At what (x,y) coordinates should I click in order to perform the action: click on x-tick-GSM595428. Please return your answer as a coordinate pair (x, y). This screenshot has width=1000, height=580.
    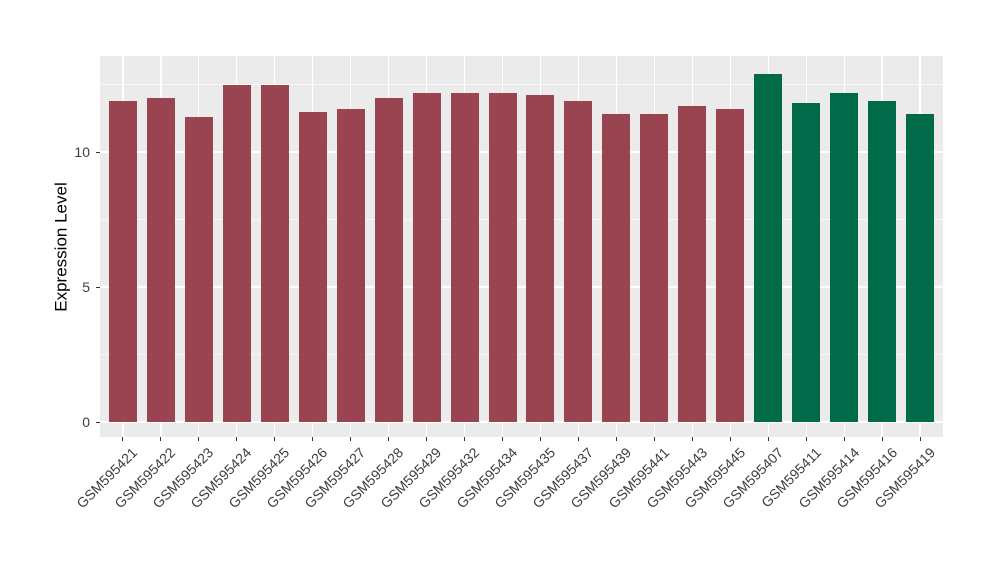
    Looking at the image, I should click on (389, 439).